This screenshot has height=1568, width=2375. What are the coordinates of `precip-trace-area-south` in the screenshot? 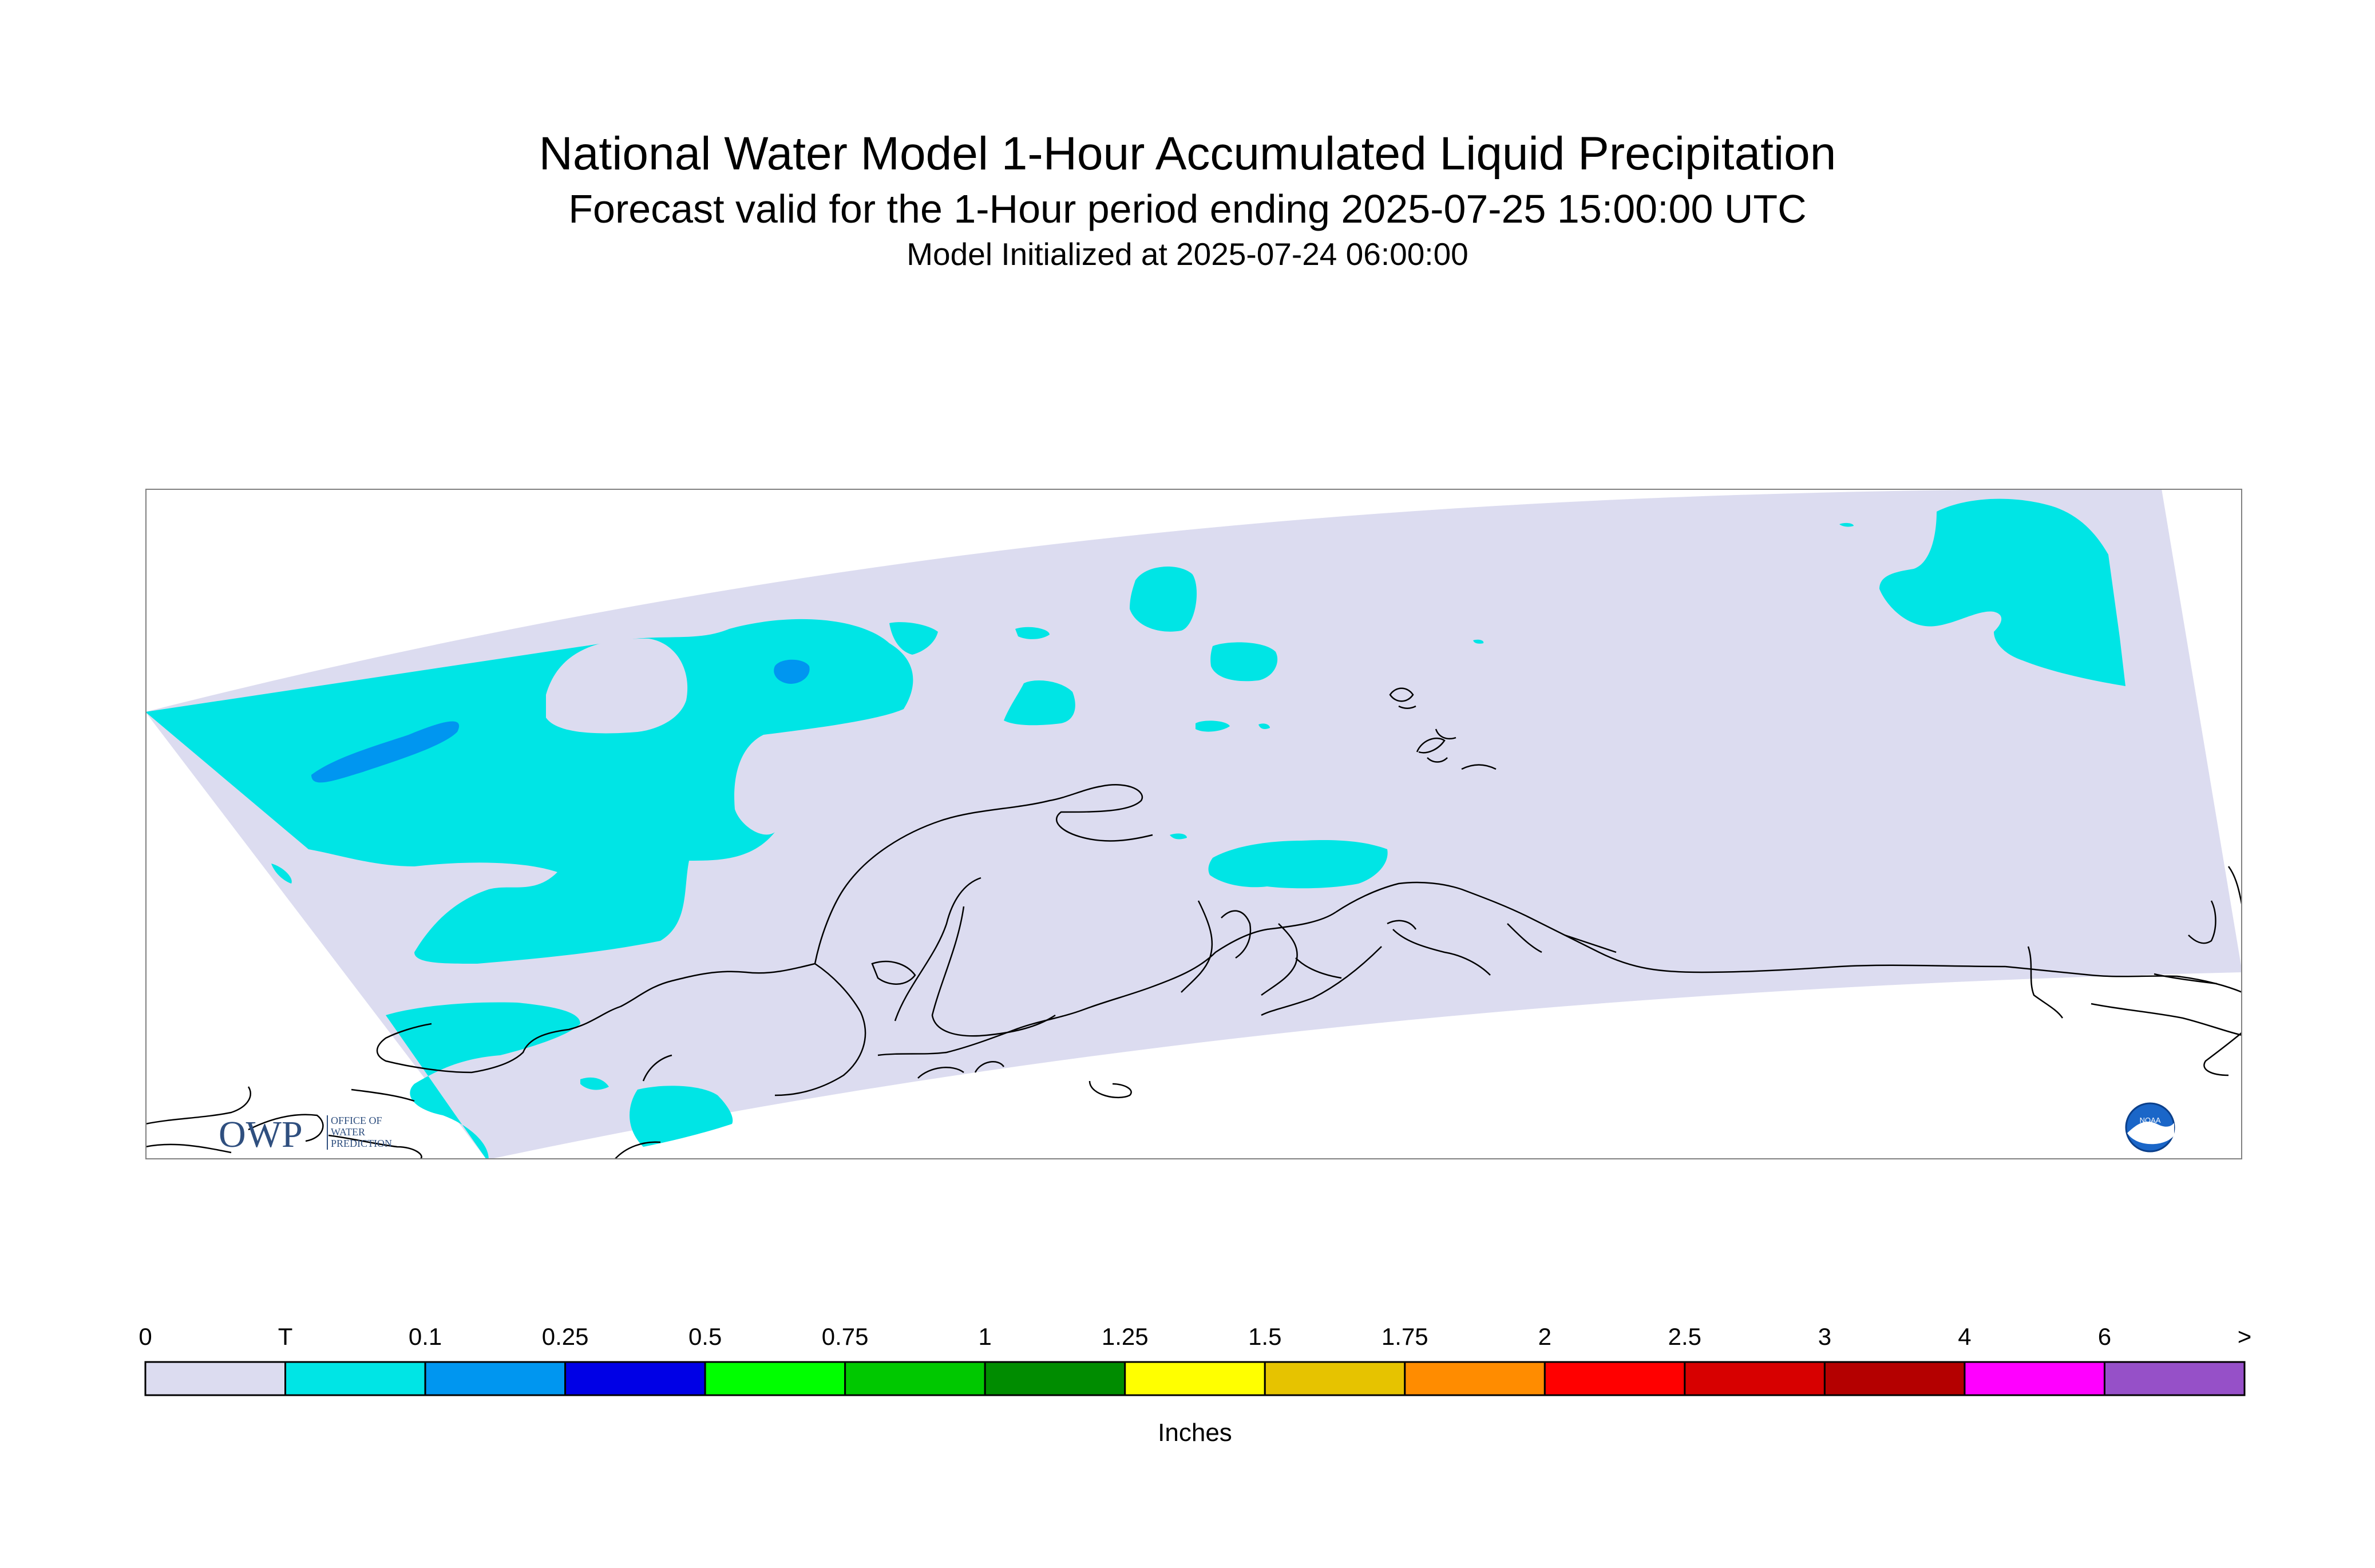 It's located at (682, 1116).